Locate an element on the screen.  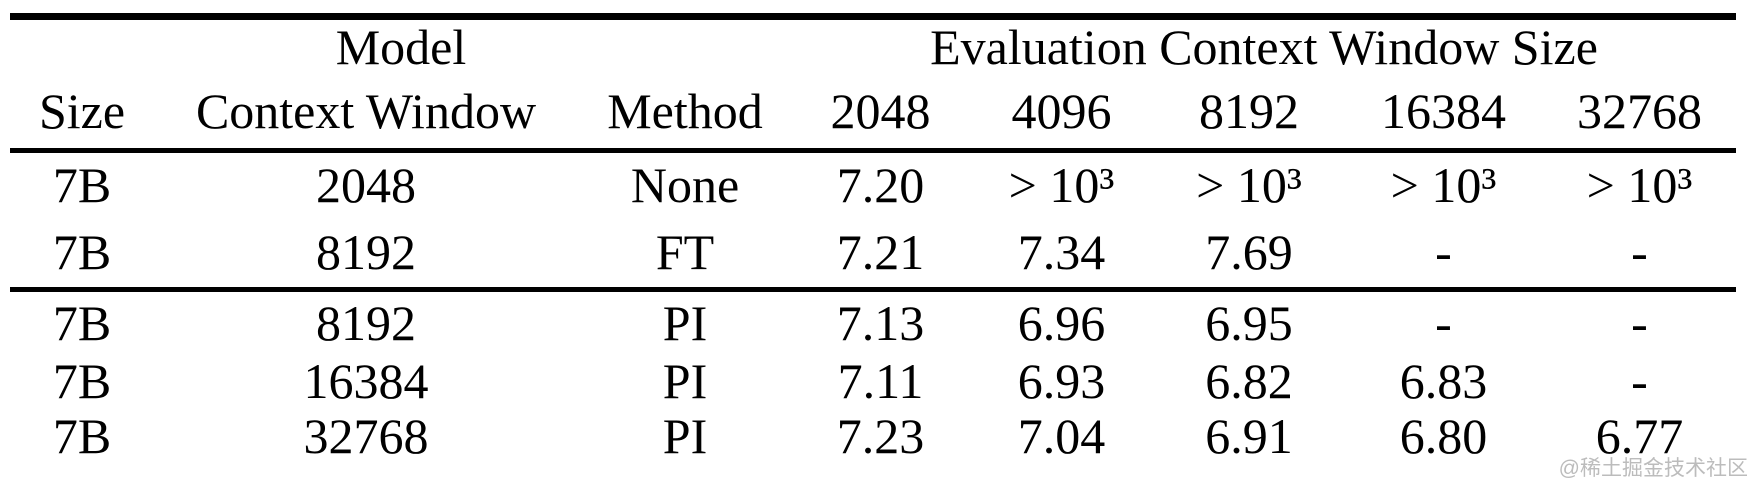
table-cell: 6.96 is located at coordinates (1061, 322).